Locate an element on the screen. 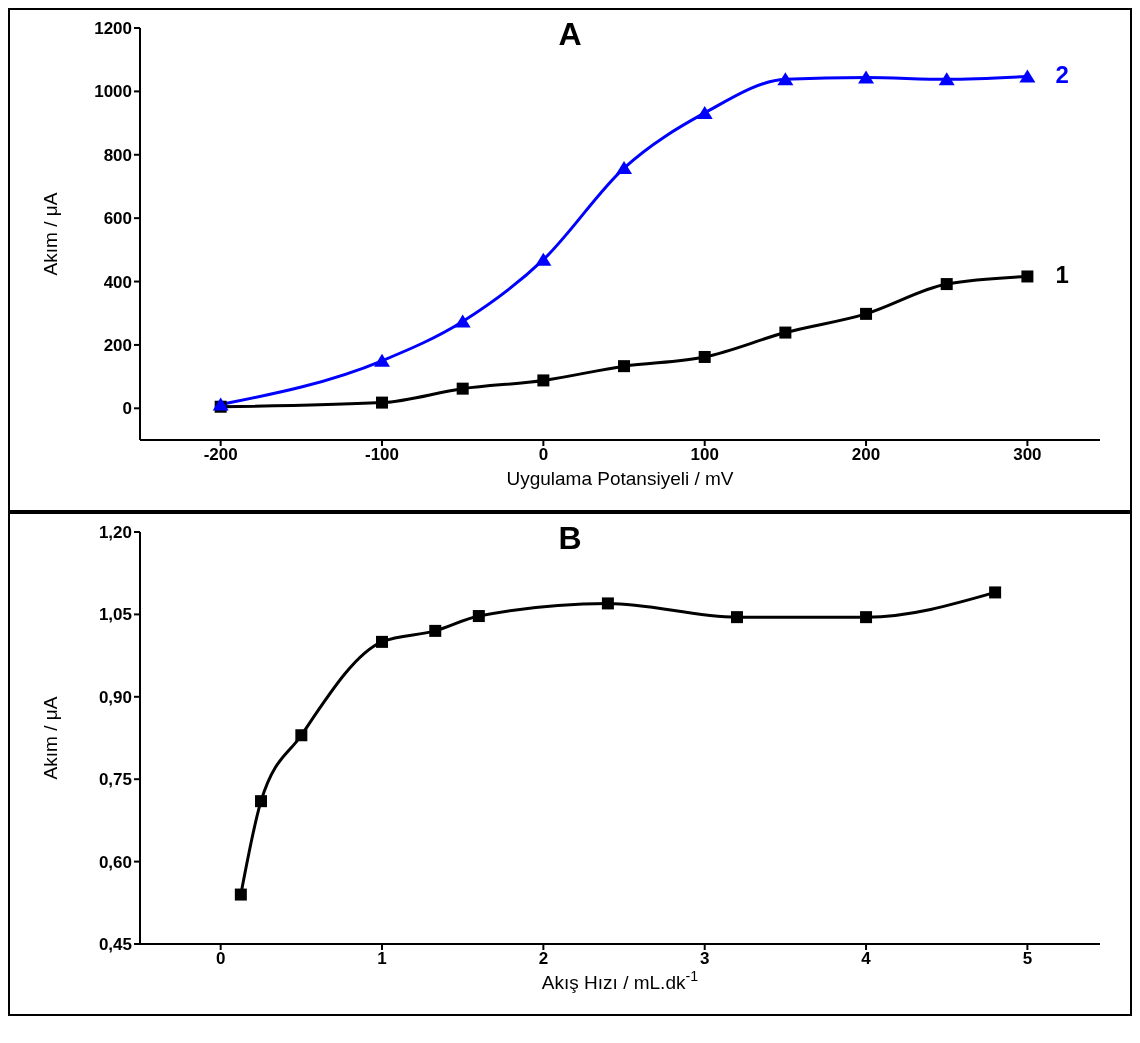 The width and height of the screenshot is (1140, 1043). y-tick-label: 0,60 is located at coordinates (115, 862).